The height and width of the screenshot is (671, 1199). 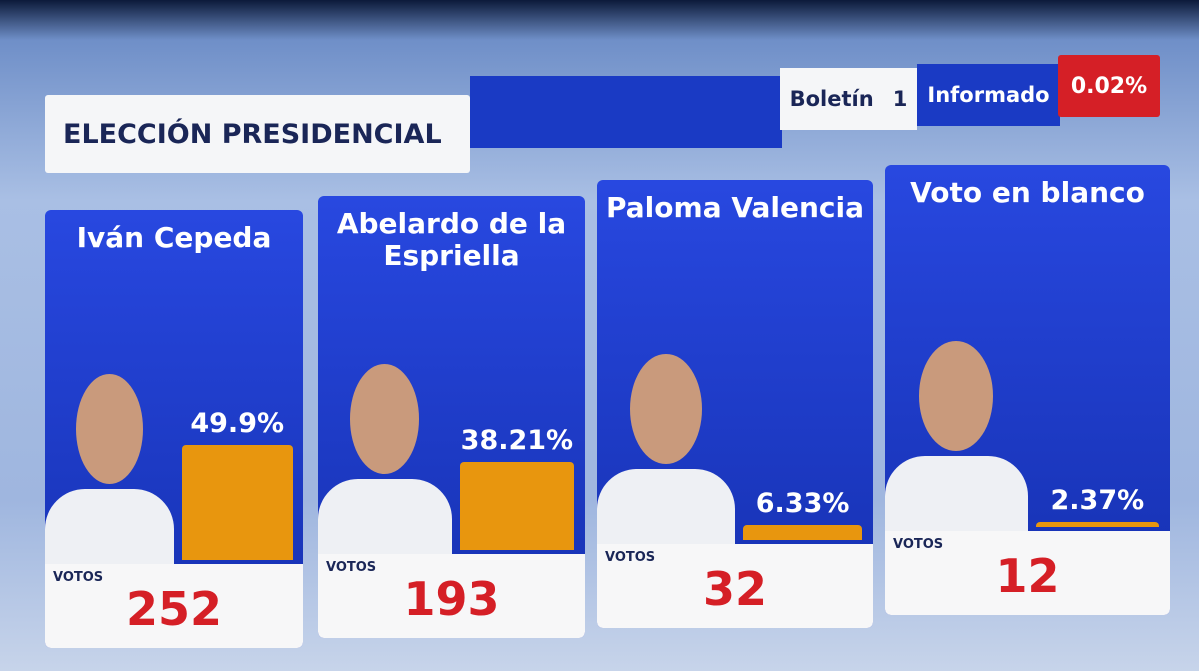 I want to click on header-band, so click(x=626, y=112).